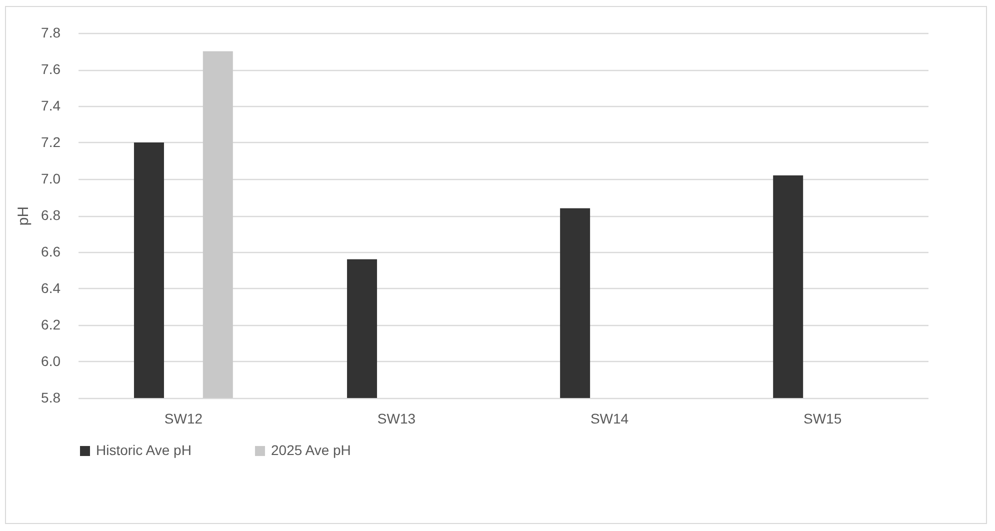 The height and width of the screenshot is (531, 995). Describe the element at coordinates (609, 418) in the screenshot. I see `x-tick-label: SW14` at that location.